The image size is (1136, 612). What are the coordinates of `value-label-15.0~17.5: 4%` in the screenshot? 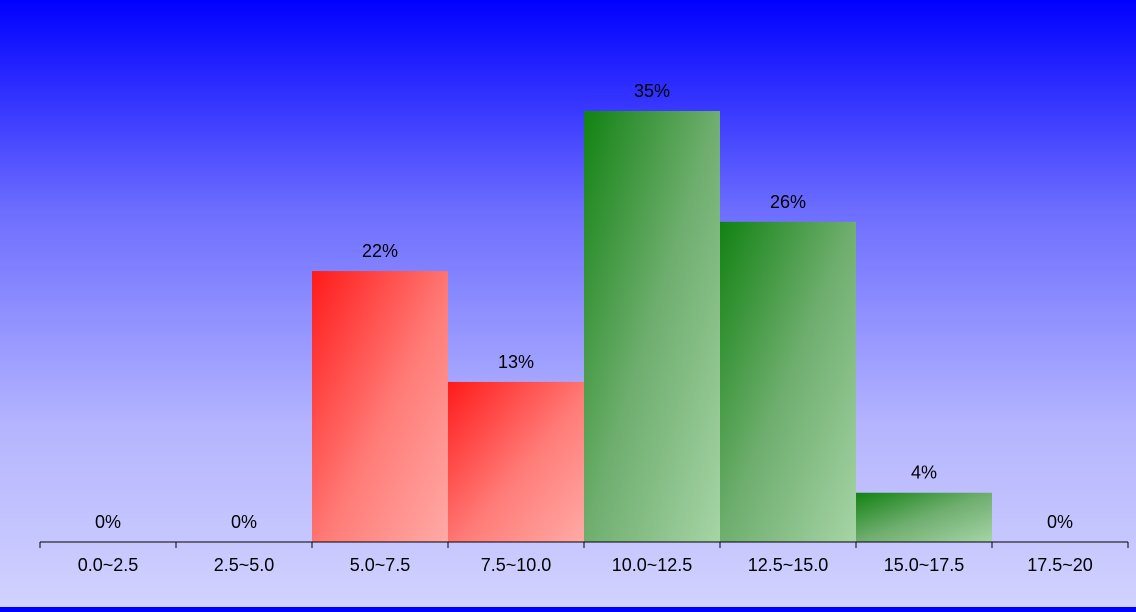 It's located at (924, 473).